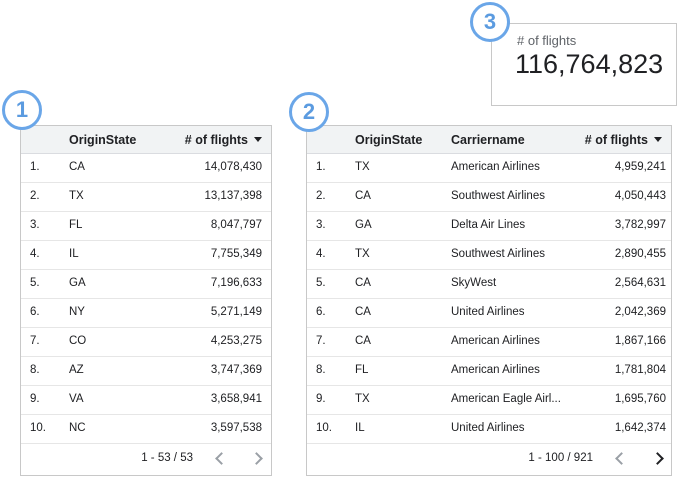 The image size is (684, 489). I want to click on scorecard-value: 116,764,823, so click(589, 64).